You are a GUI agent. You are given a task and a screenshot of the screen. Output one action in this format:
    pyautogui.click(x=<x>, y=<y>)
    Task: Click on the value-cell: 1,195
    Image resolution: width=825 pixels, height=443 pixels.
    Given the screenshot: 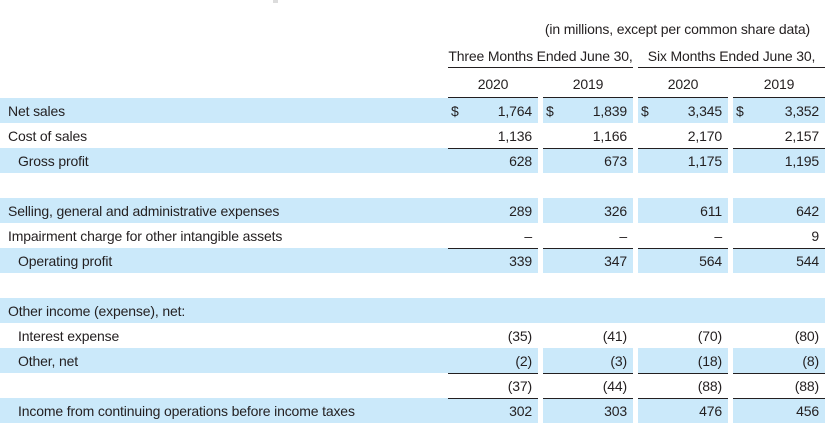 What is the action you would take?
    pyautogui.click(x=779, y=160)
    